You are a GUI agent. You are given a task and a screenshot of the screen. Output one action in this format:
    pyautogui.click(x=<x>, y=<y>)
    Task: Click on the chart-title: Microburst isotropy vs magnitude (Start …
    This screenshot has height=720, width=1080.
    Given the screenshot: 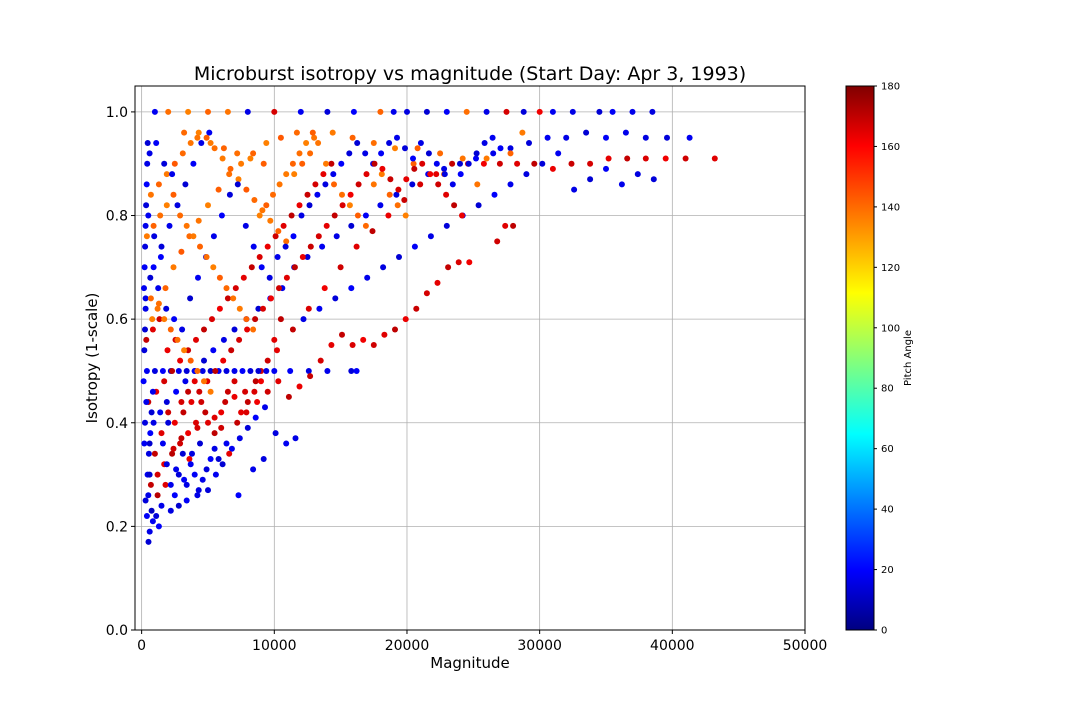 What is the action you would take?
    pyautogui.click(x=470, y=74)
    